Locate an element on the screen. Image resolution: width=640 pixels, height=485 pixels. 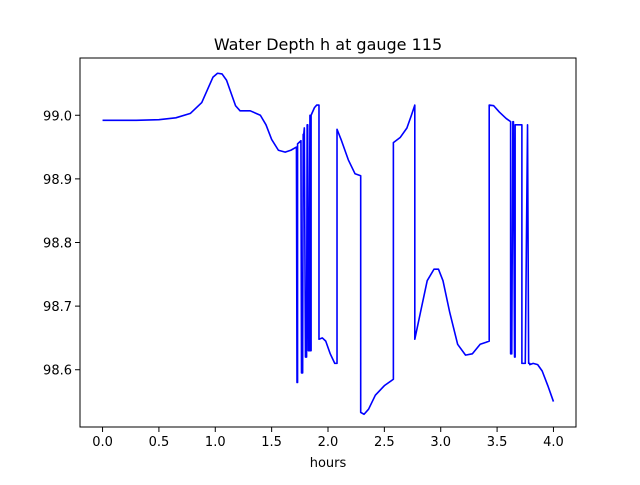
y-tick-label: 98.6 is located at coordinates (57, 371).